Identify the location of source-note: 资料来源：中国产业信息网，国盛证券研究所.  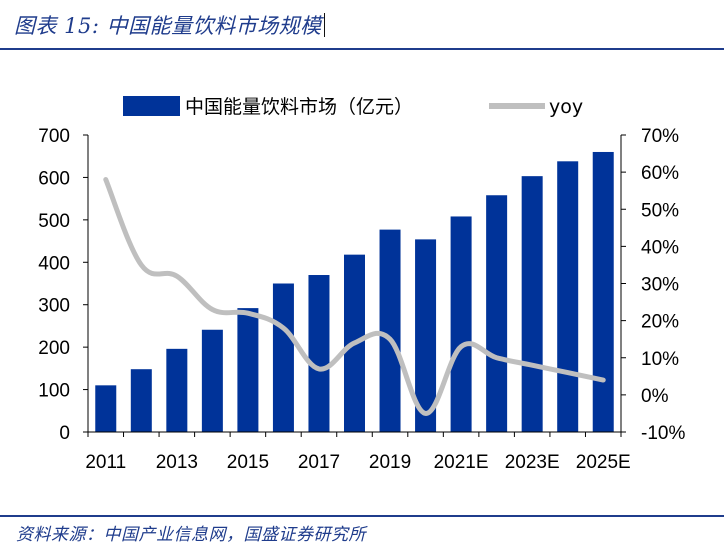
(191, 535).